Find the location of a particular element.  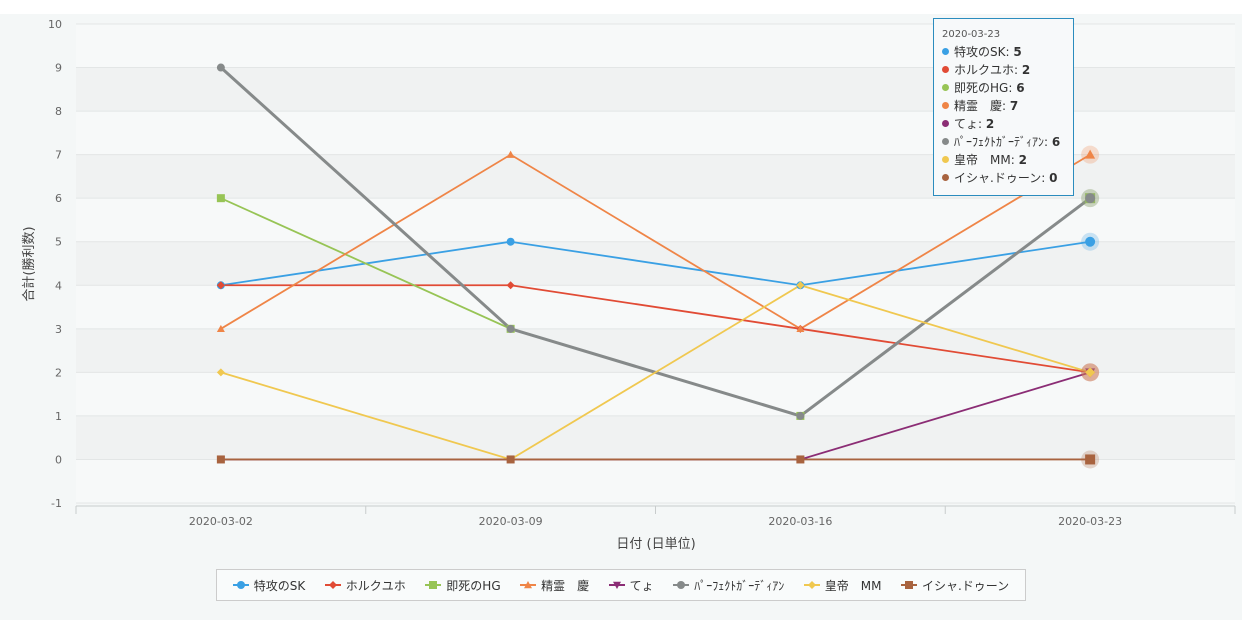

tooltip-row: イシャ.ドゥーン: 0 is located at coordinates (1003, 178).